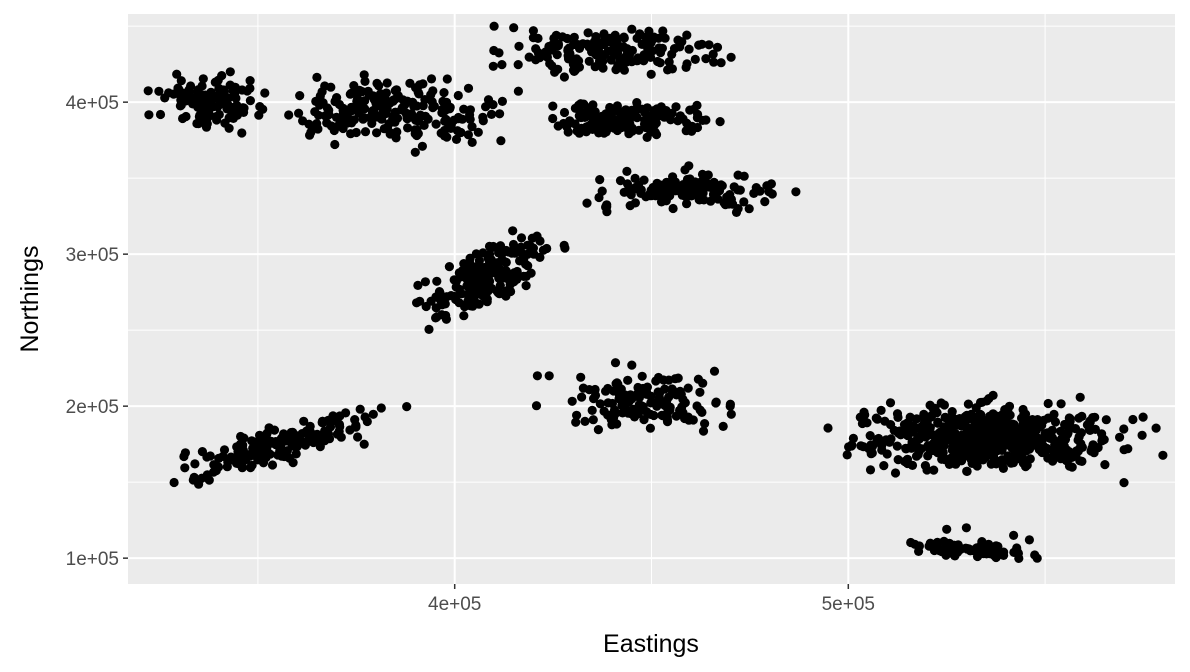  What do you see at coordinates (30, 299) in the screenshot?
I see `y-axis-title: Northings` at bounding box center [30, 299].